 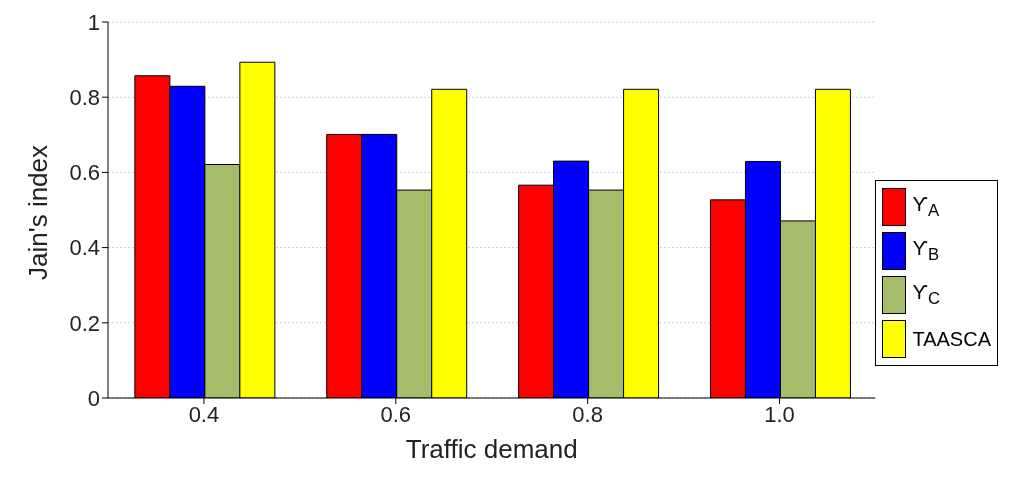 What do you see at coordinates (587, 414) in the screenshot?
I see `x-tick-label: 0.8` at bounding box center [587, 414].